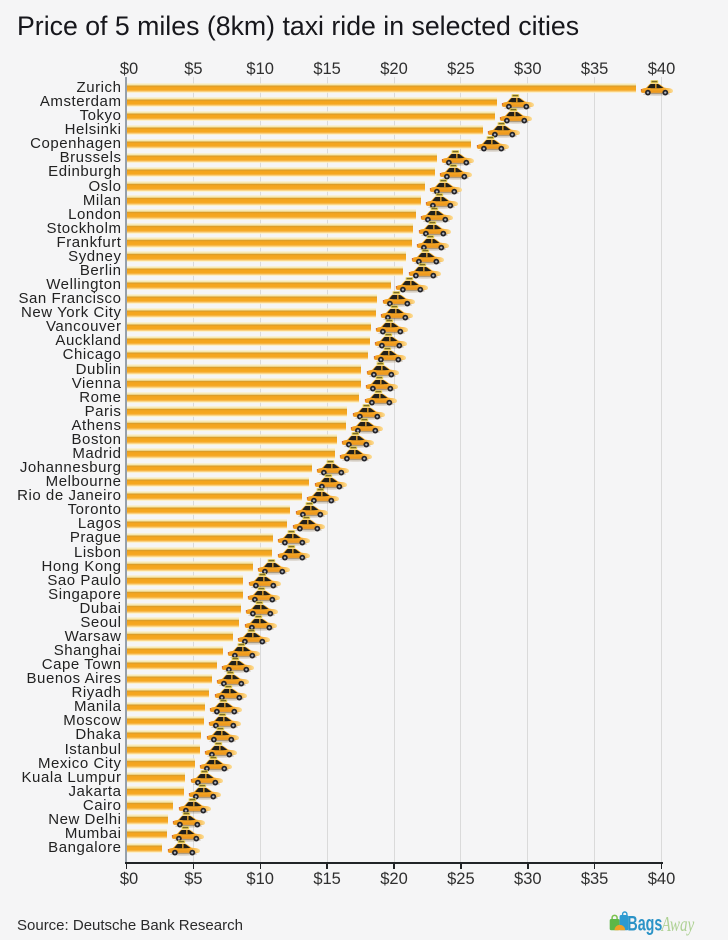 This screenshot has height=940, width=728. What do you see at coordinates (678, 923) in the screenshot?
I see `svg-text: Away` at bounding box center [678, 923].